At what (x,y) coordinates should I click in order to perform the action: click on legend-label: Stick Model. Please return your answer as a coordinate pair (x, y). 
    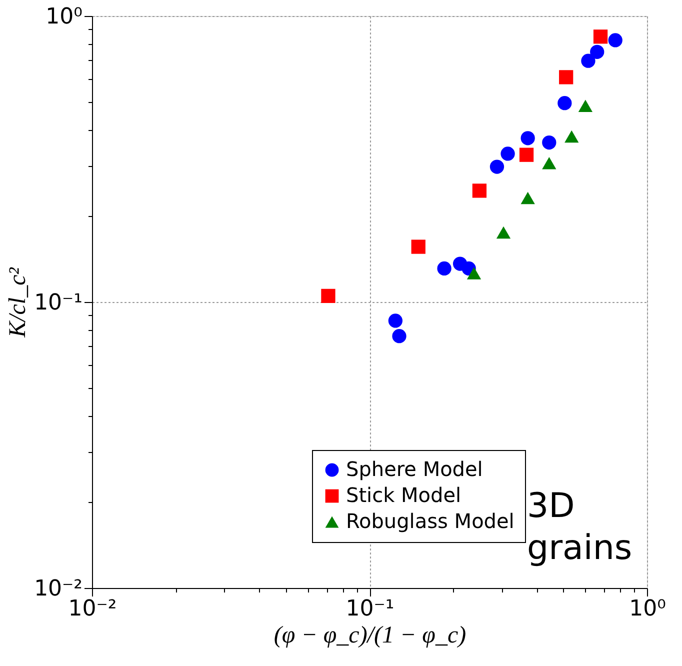
    Looking at the image, I should click on (404, 495).